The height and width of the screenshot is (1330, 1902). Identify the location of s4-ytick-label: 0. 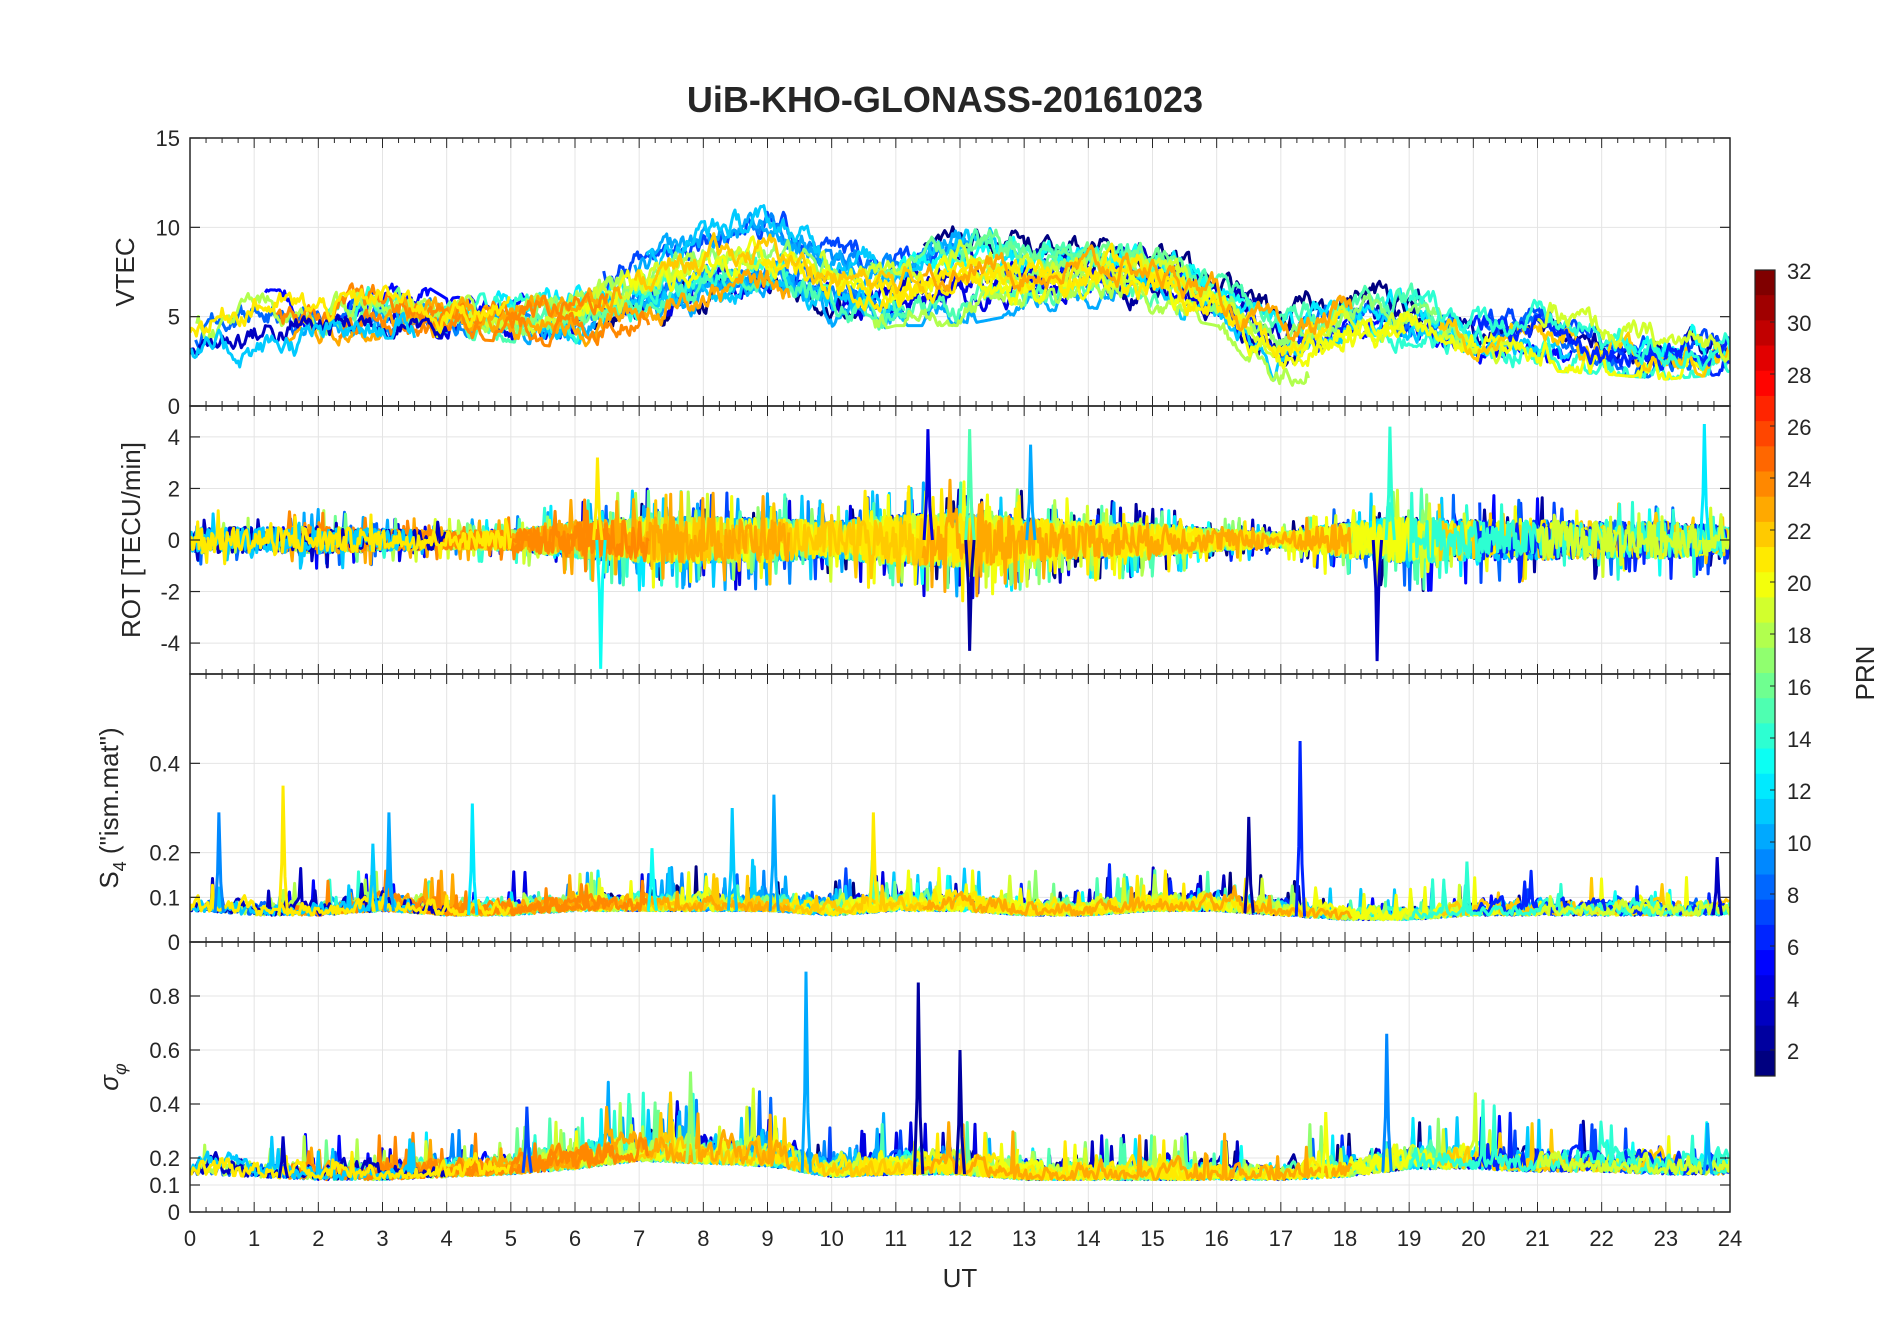
(174, 942).